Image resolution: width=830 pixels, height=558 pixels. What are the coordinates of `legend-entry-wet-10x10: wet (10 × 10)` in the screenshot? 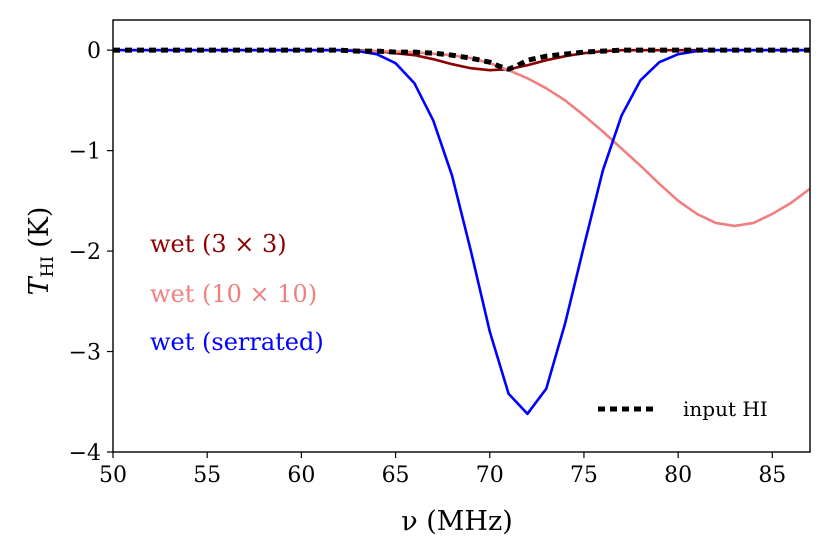 It's located at (233, 294).